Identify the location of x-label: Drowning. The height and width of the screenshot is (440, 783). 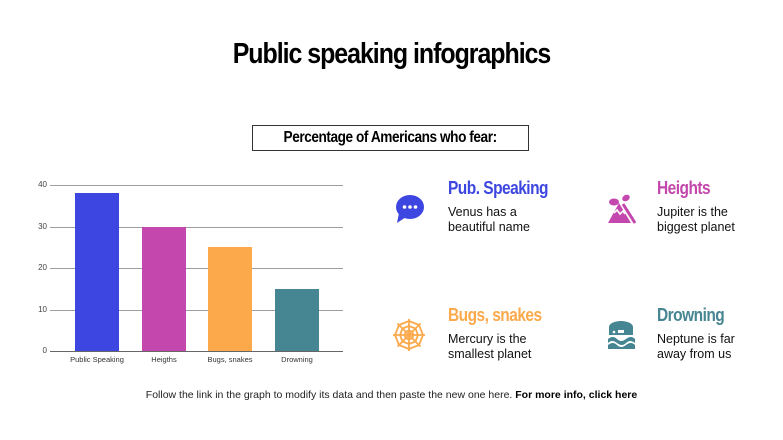
(297, 359).